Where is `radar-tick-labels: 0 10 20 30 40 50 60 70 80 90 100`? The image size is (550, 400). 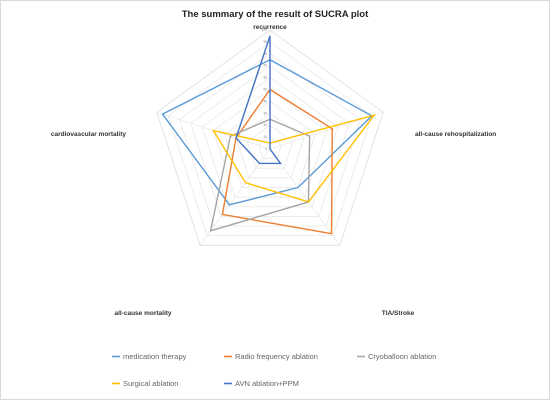
radar-tick-labels: 0 10 20 30 40 50 60 70 80 90 100 is located at coordinates (265, 89).